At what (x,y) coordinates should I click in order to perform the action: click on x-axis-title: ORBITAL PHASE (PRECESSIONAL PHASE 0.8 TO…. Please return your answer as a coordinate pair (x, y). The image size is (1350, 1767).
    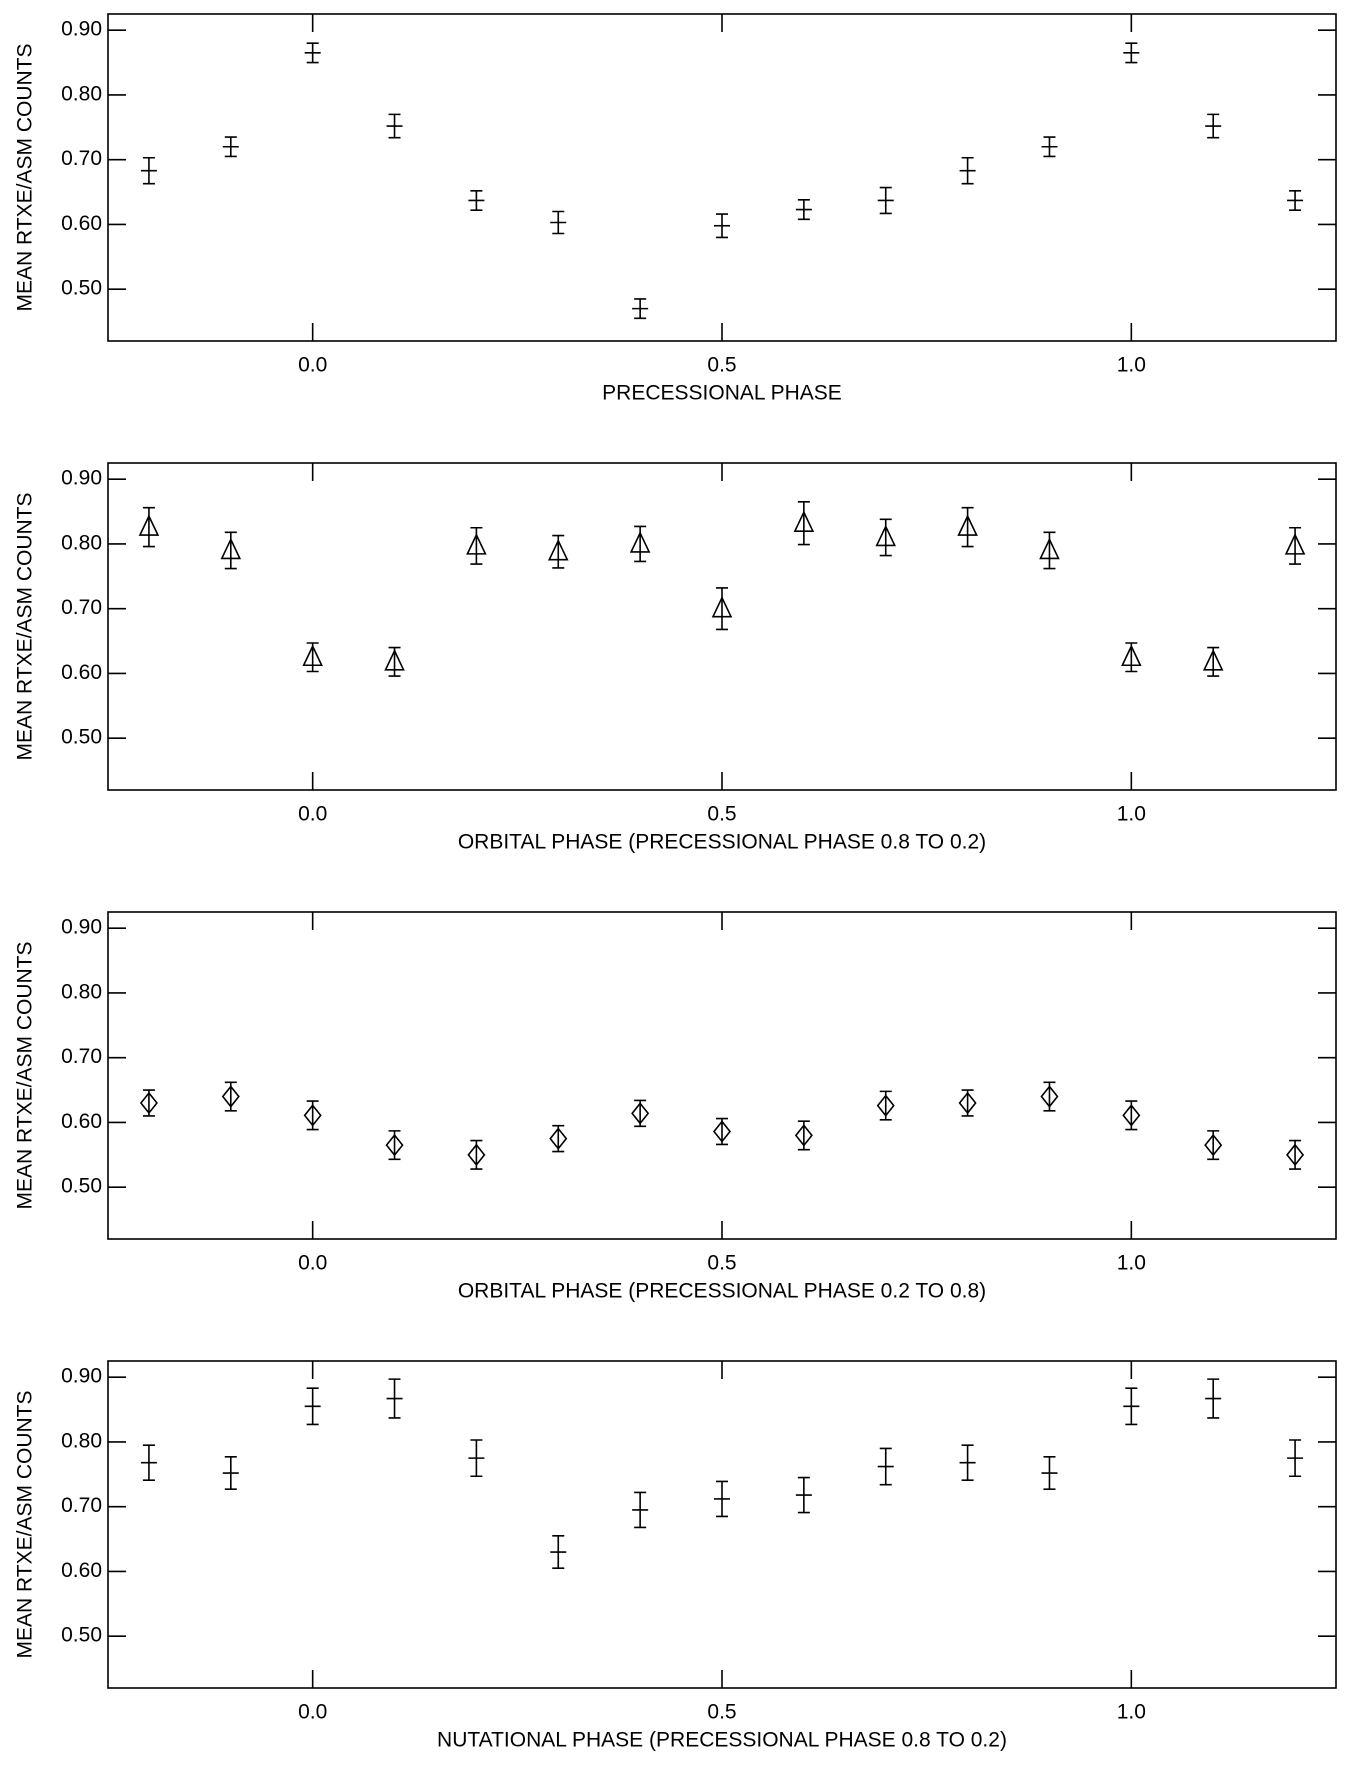
    Looking at the image, I should click on (722, 842).